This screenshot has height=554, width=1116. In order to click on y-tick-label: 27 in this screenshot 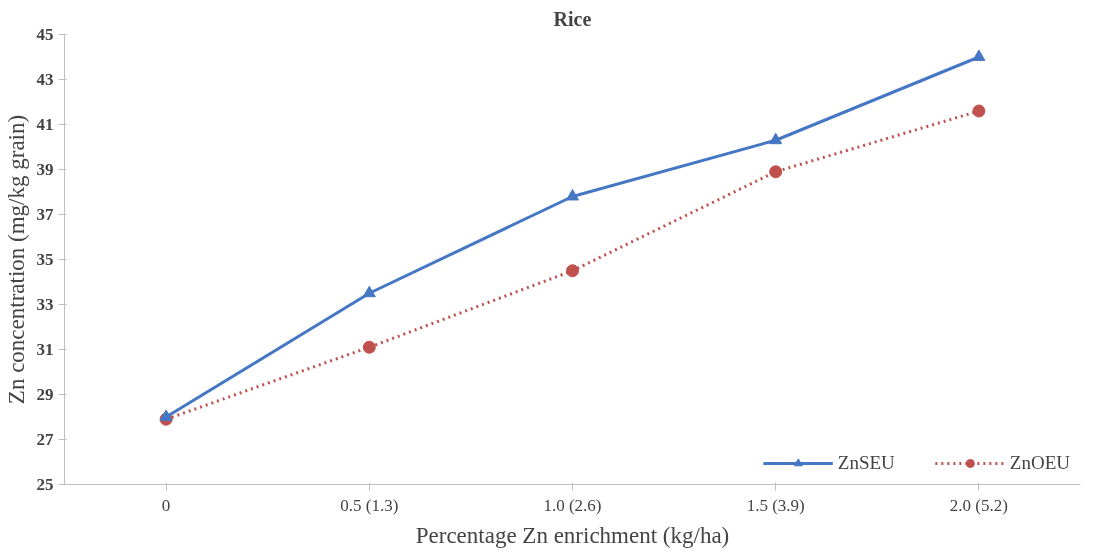, I will do `click(45, 439)`.